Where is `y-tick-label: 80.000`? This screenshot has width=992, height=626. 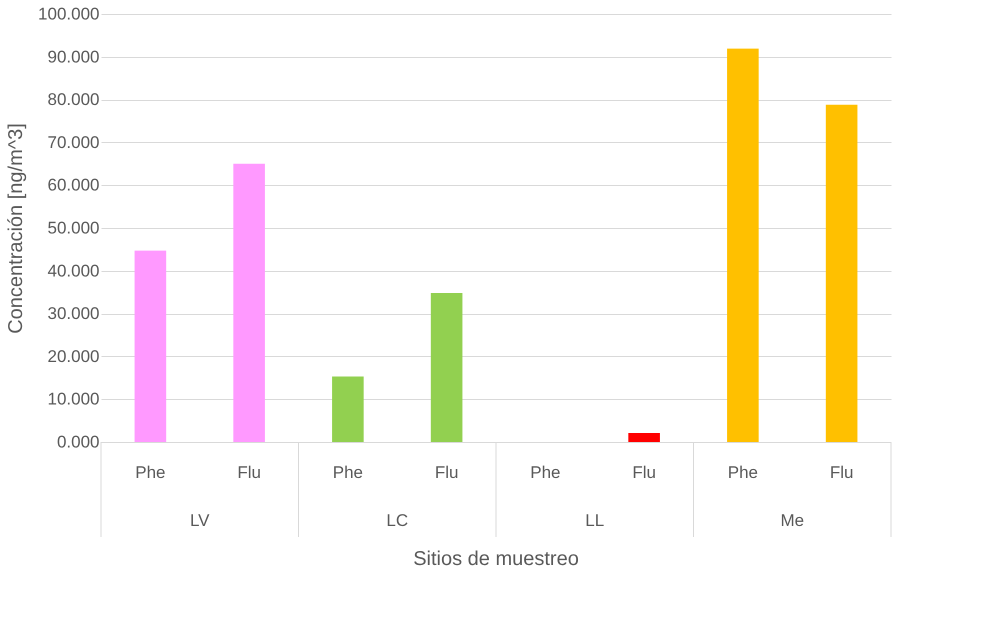 y-tick-label: 80.000 is located at coordinates (74, 100).